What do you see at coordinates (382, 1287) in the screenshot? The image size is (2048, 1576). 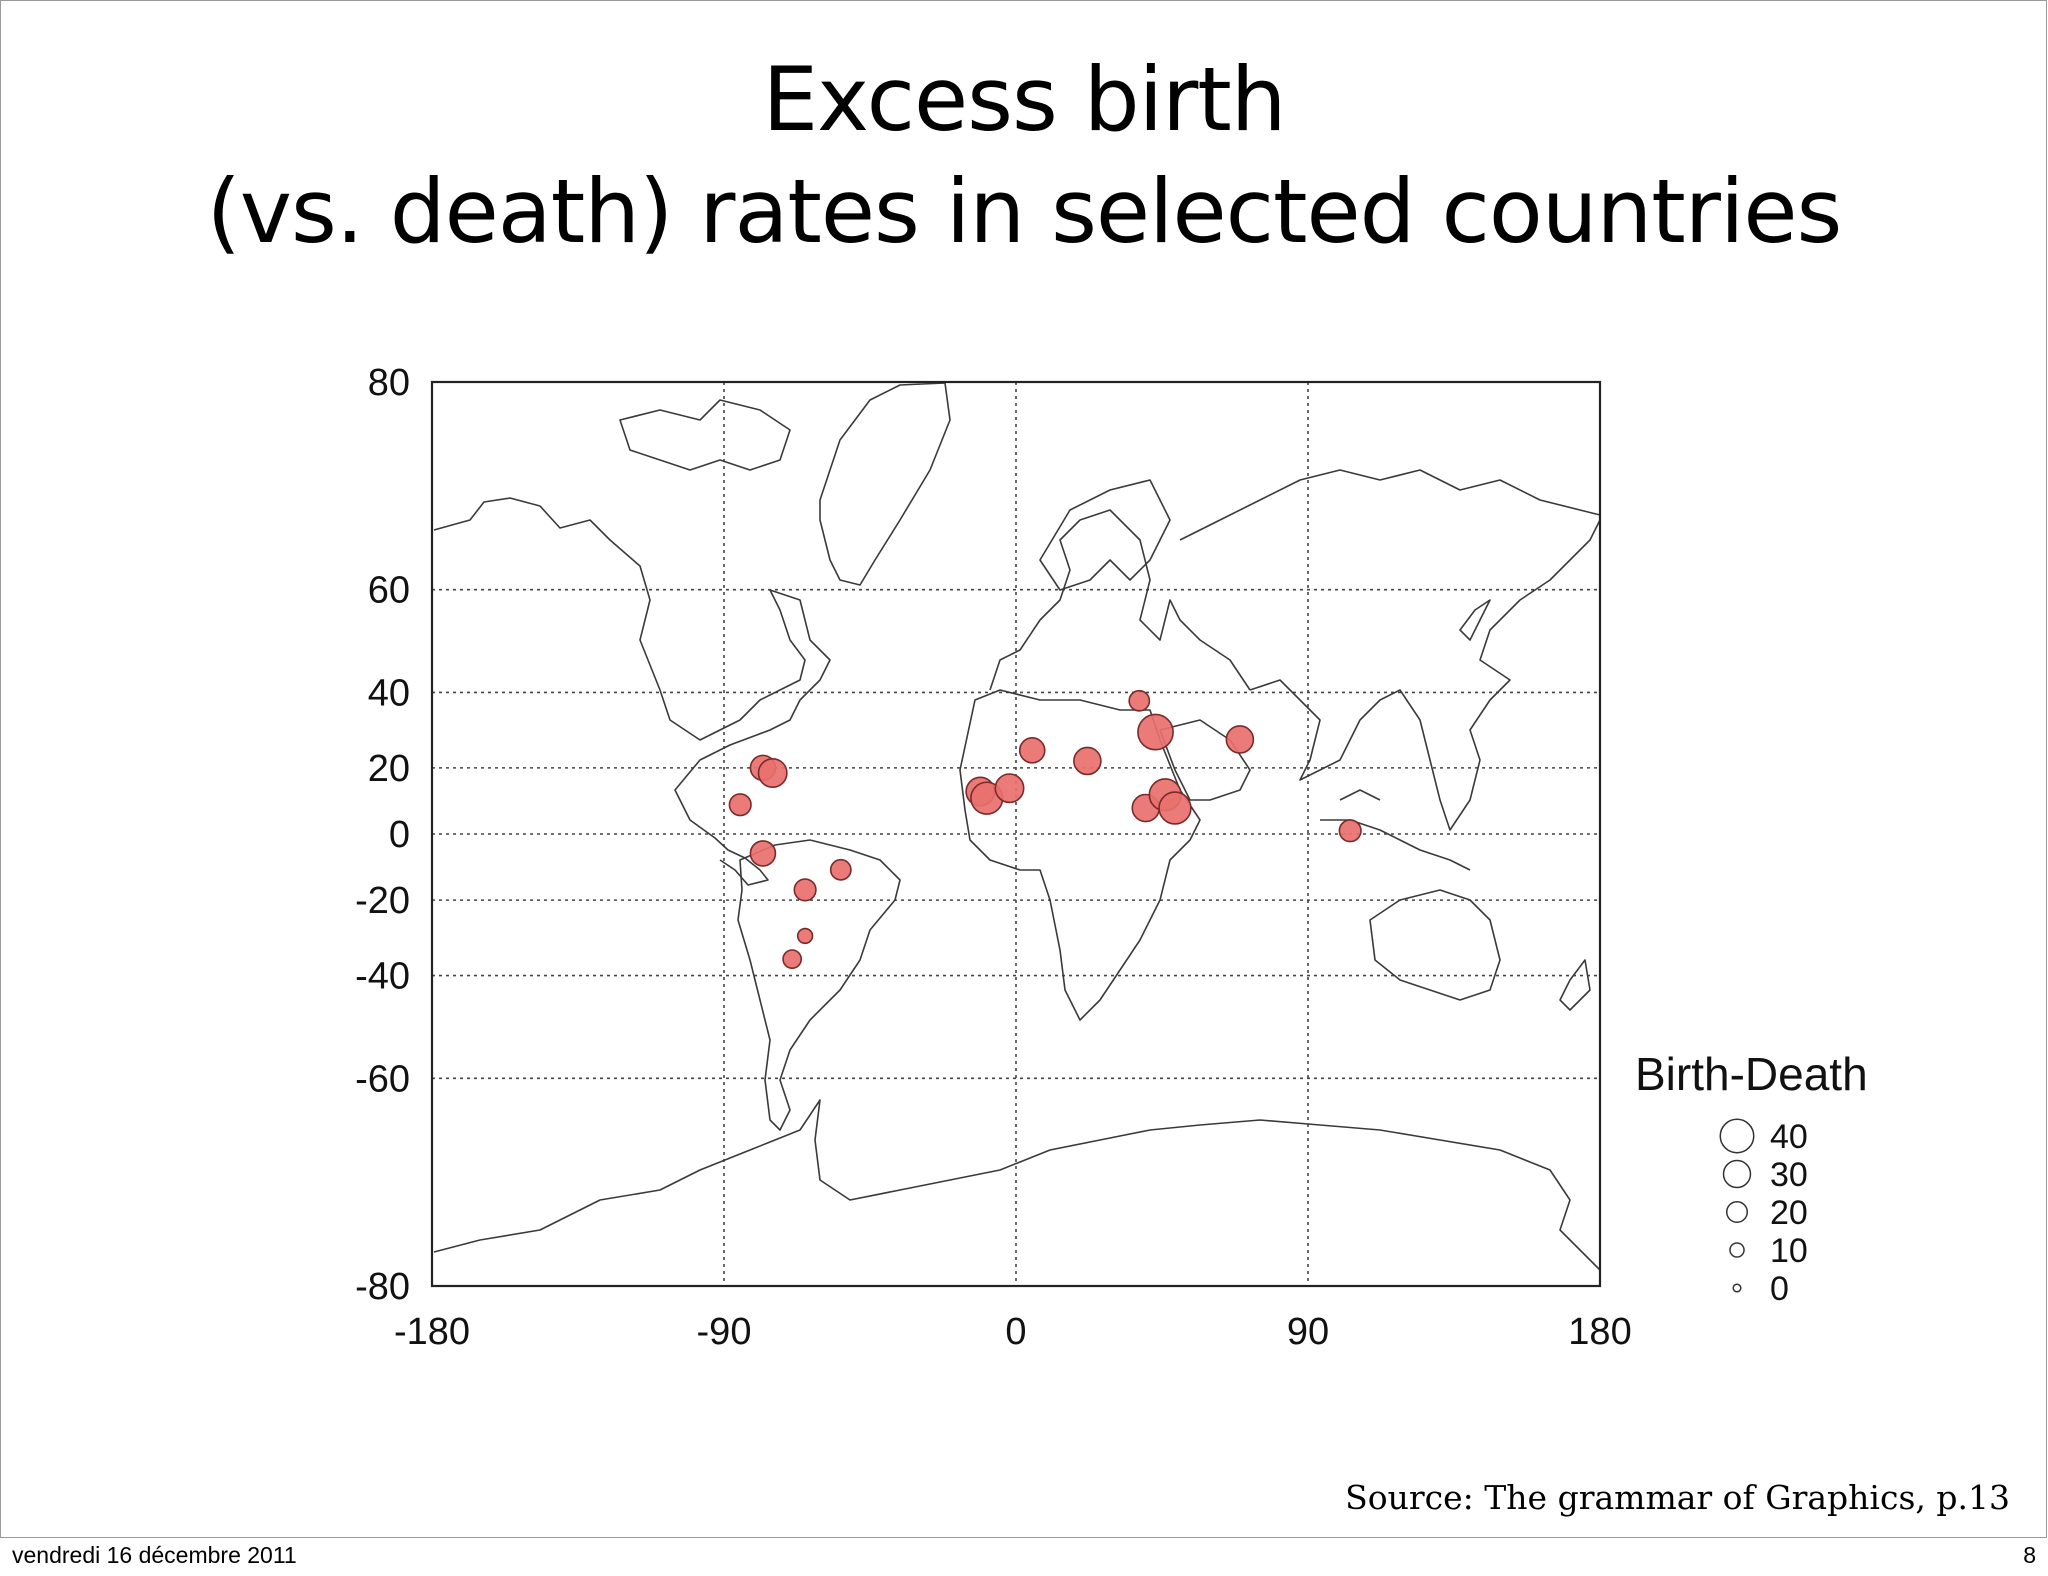 I see `y-tick-label: -80` at bounding box center [382, 1287].